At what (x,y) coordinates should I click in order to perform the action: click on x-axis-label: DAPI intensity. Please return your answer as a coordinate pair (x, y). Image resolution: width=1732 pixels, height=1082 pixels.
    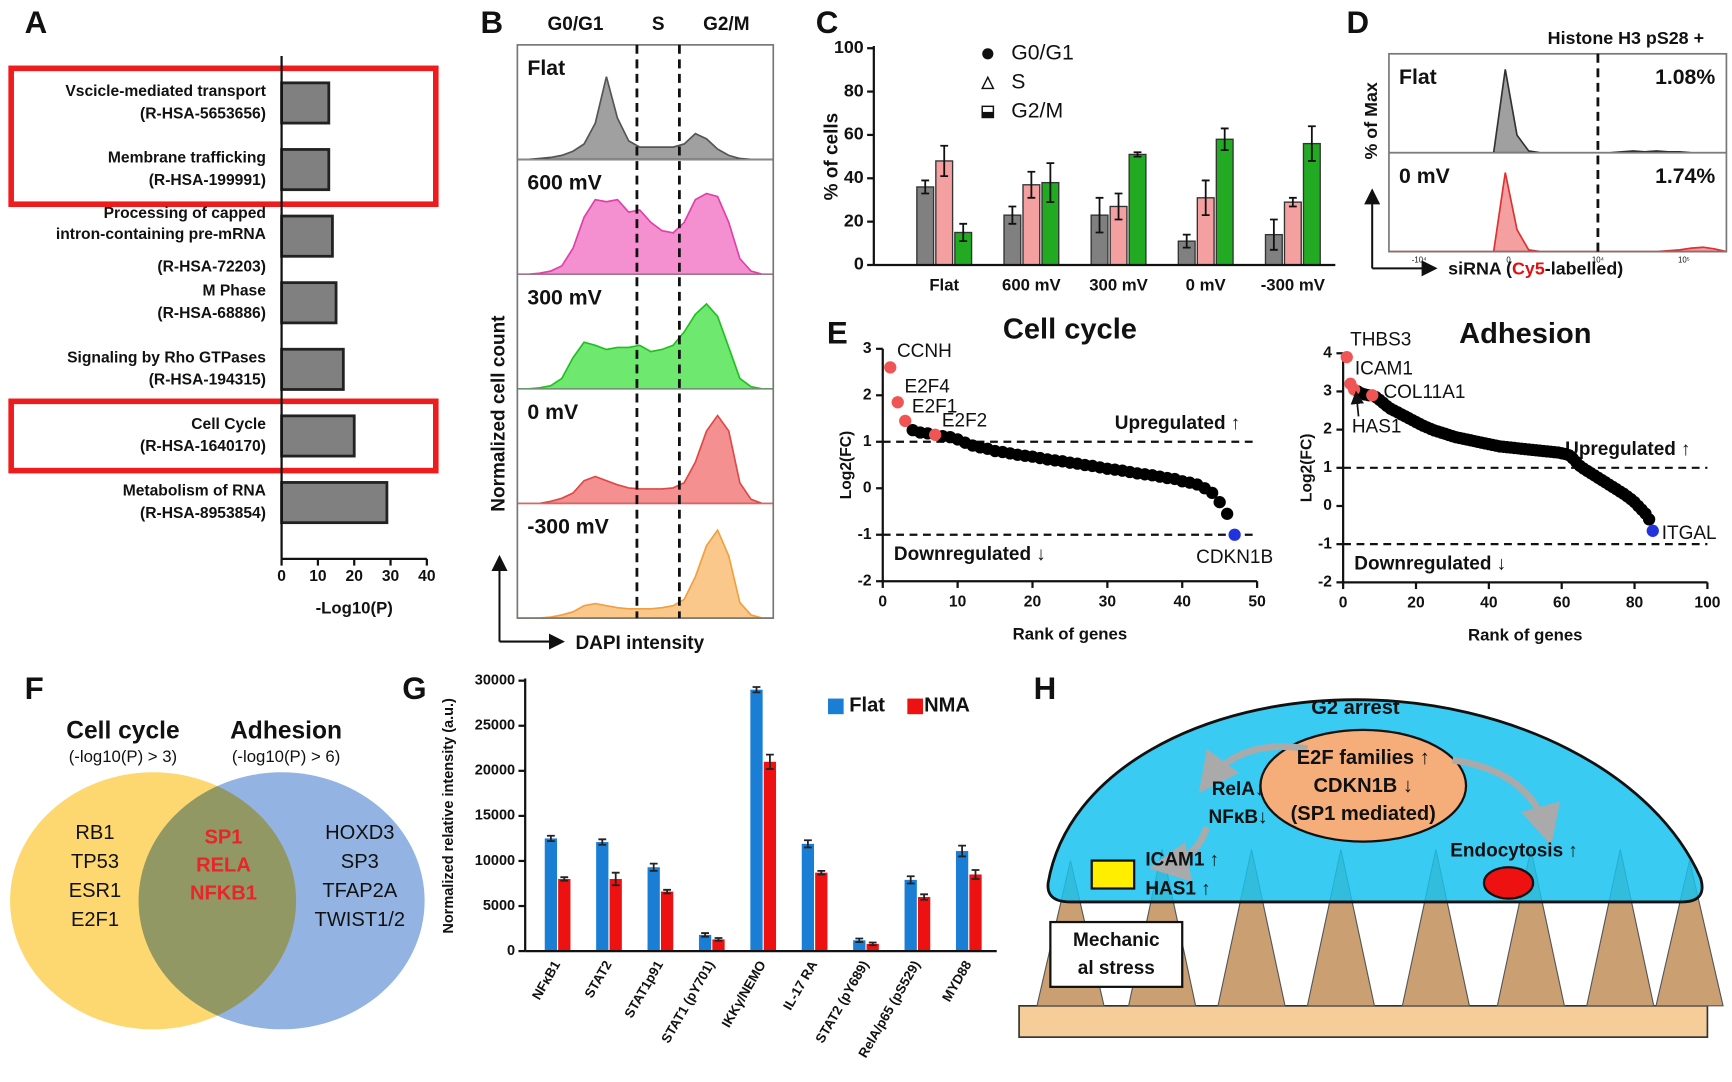
    Looking at the image, I should click on (639, 643).